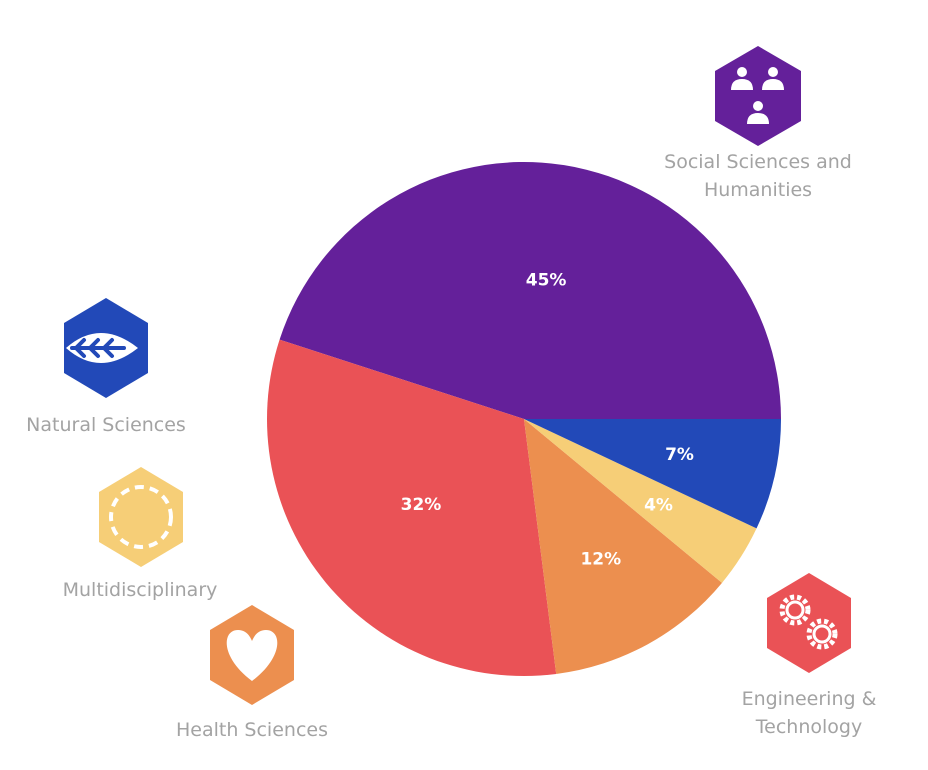  Describe the element at coordinates (252, 730) in the screenshot. I see `label-health-sciences: Health Sciences` at that location.